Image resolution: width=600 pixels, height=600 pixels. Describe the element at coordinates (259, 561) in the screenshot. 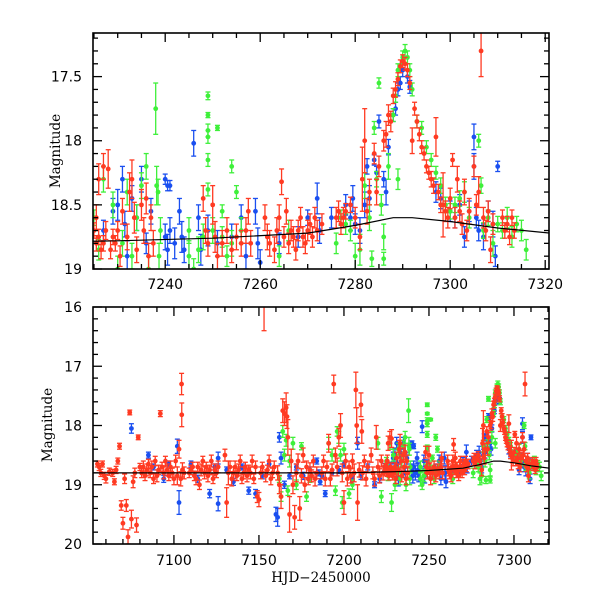

I see `x-tick-label: 7150` at that location.